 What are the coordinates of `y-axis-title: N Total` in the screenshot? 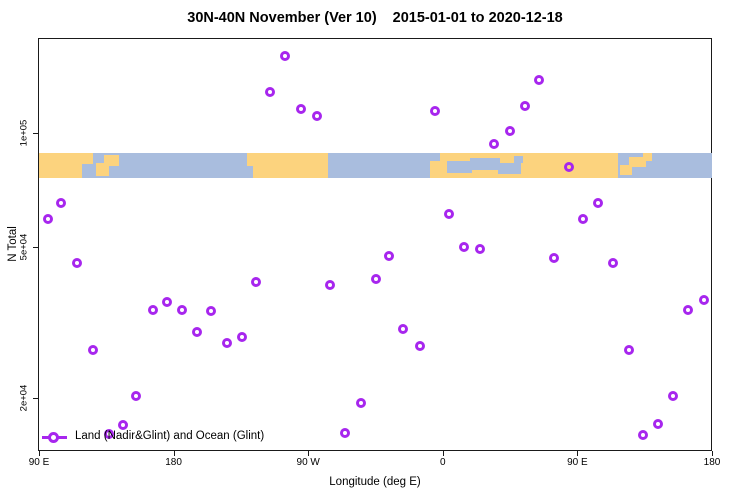 It's located at (13, 244).